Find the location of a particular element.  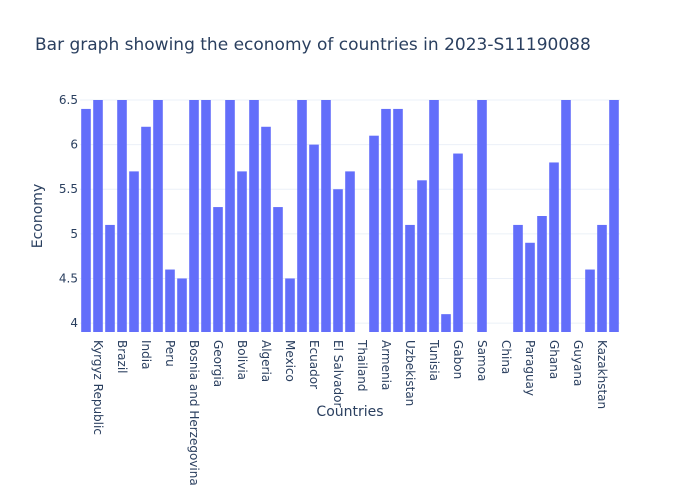

x-tick-label: Brazil is located at coordinates (122, 357).